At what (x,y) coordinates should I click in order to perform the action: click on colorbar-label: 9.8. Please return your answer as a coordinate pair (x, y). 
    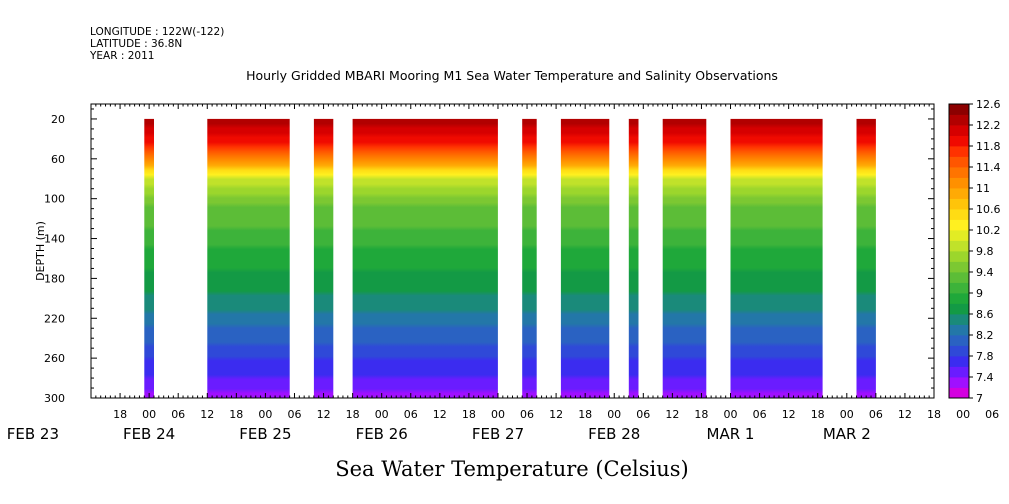
    Looking at the image, I should click on (985, 251).